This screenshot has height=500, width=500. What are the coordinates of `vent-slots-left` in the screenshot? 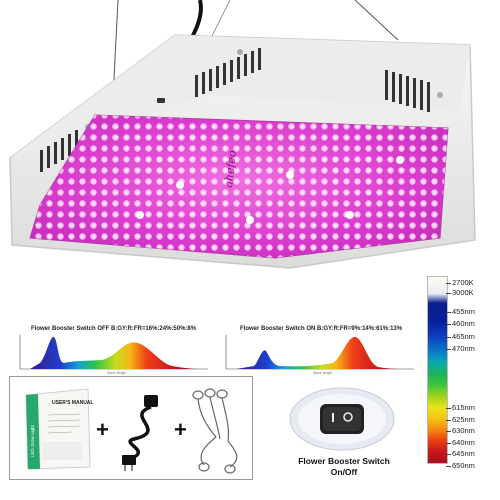 It's located at (59, 151).